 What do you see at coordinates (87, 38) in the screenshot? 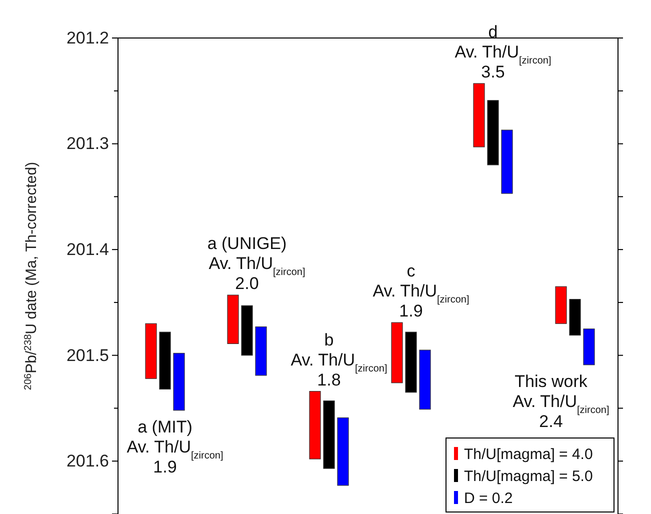
I see `y-tick-label: 201.2` at bounding box center [87, 38].